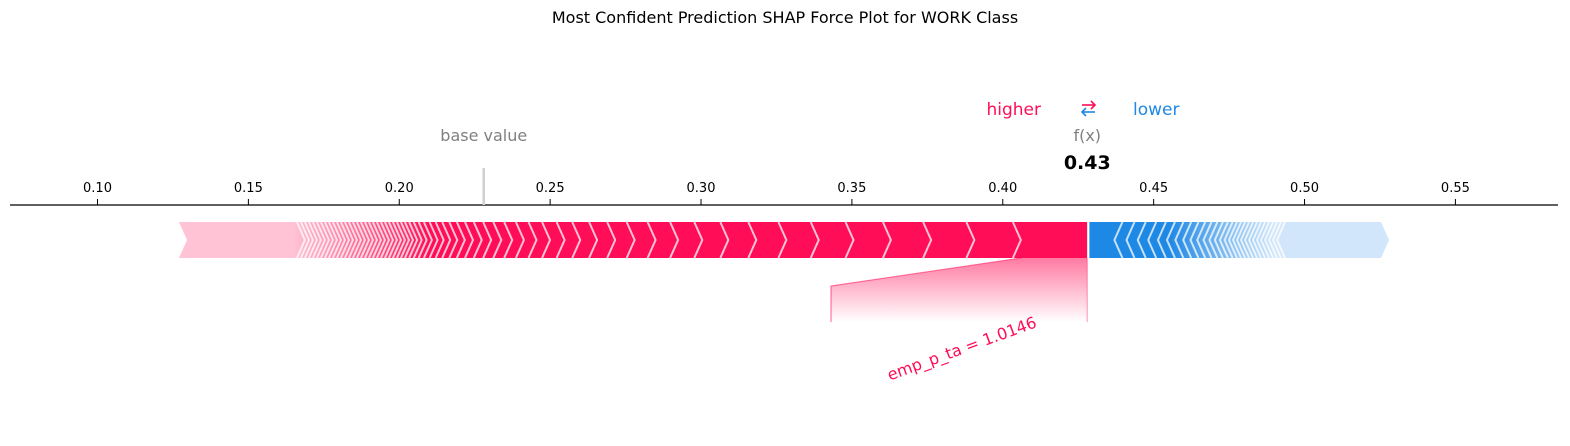 This screenshot has width=1570, height=446. What do you see at coordinates (1304, 188) in the screenshot?
I see `x-tick-label: 0.50` at bounding box center [1304, 188].